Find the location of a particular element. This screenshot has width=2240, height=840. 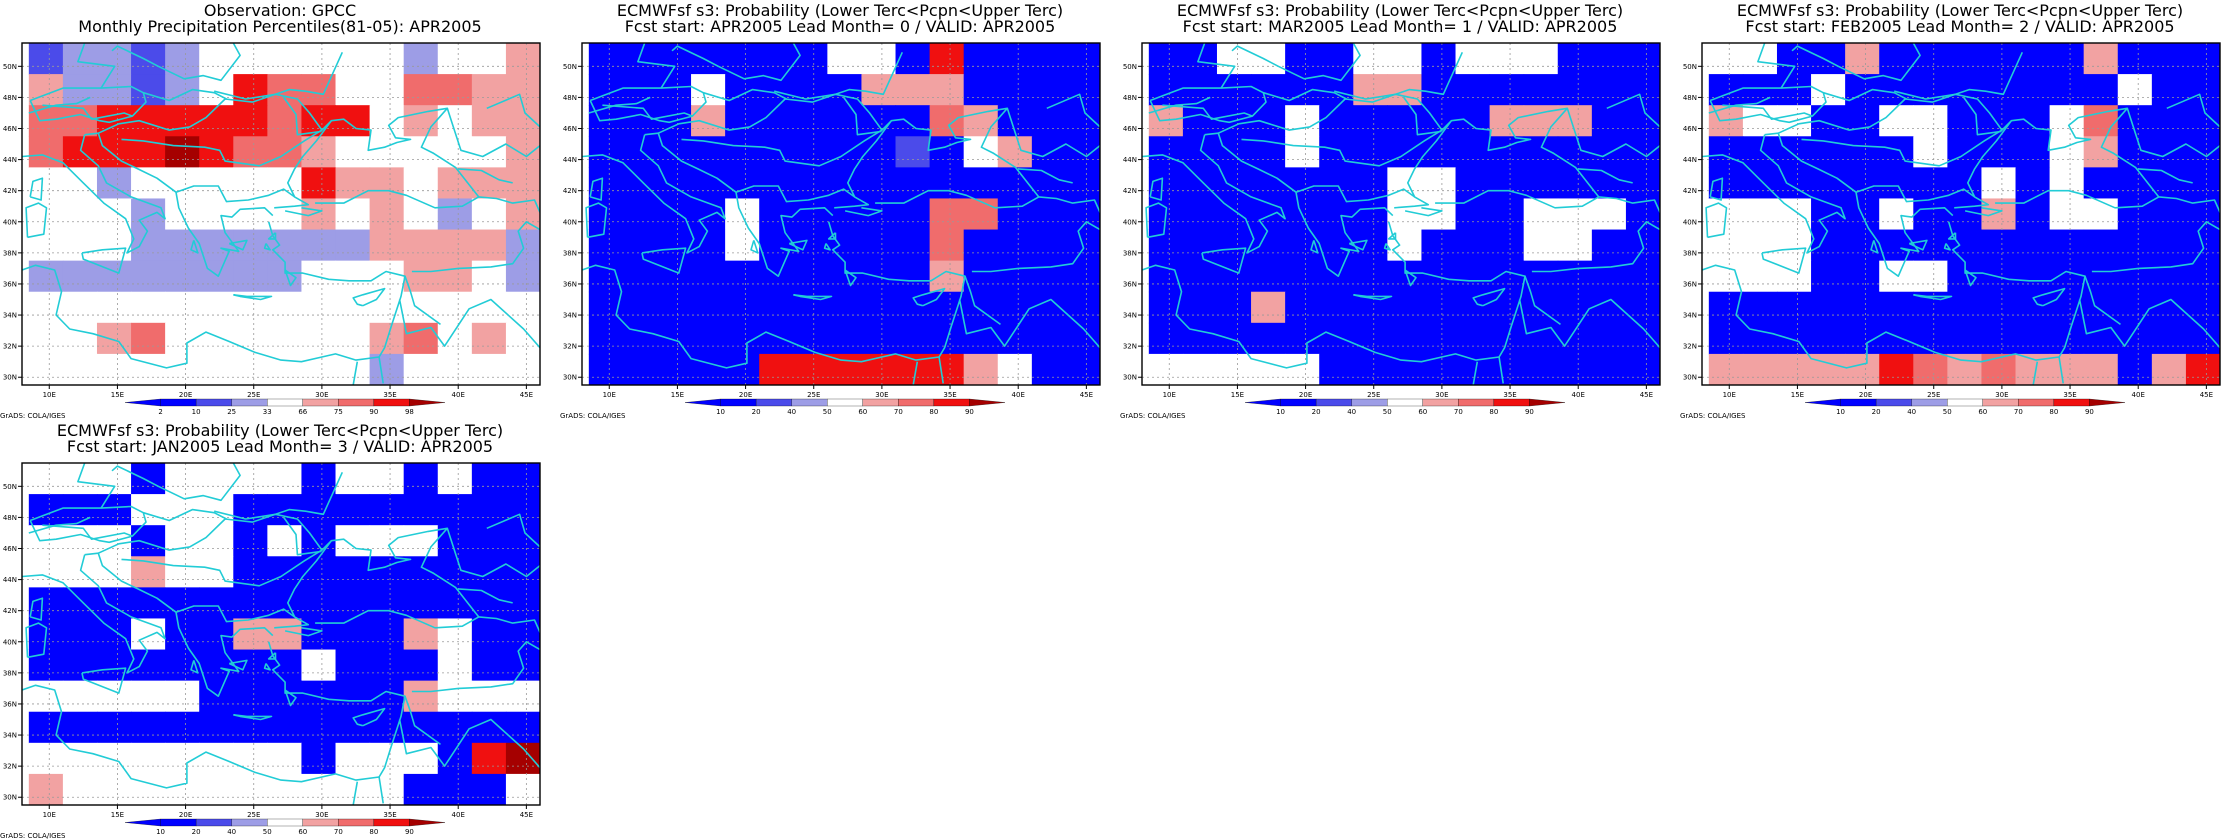

x-tick-label: 20E is located at coordinates (745, 395).